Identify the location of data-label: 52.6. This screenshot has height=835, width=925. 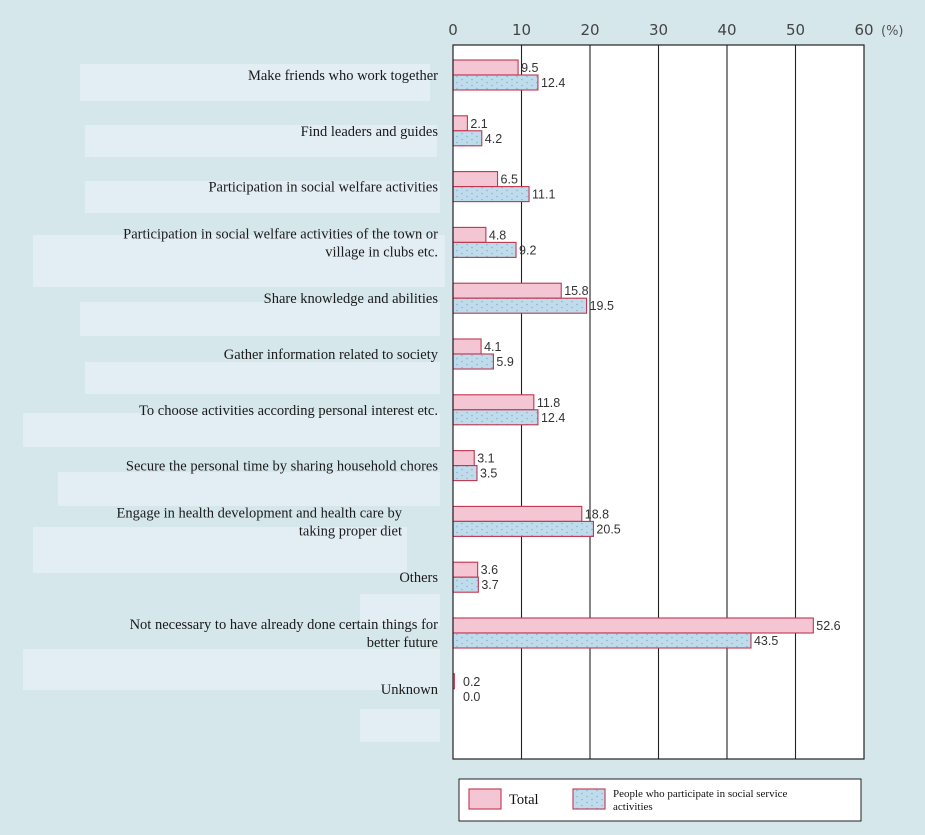
(828, 626).